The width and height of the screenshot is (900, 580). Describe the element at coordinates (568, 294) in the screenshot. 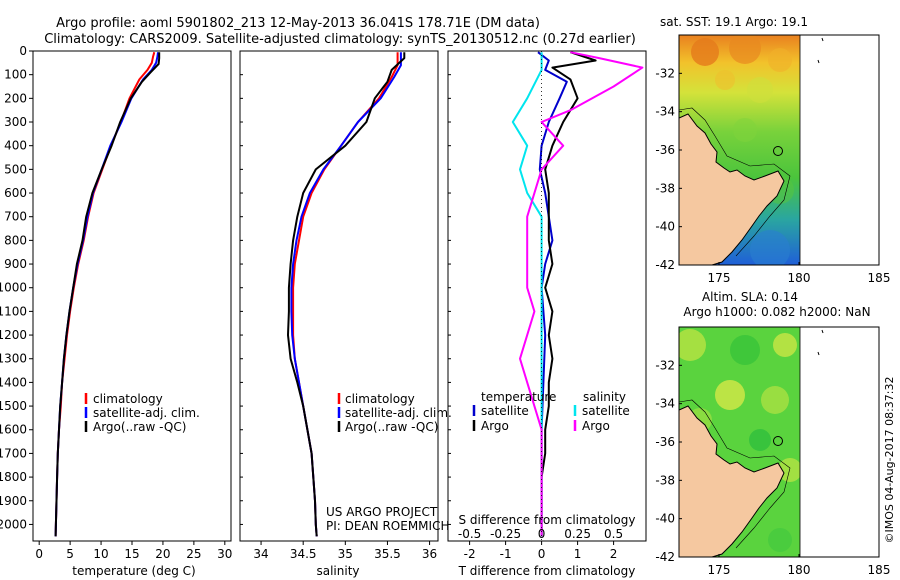

I see `series-line-temperature-argo` at that location.